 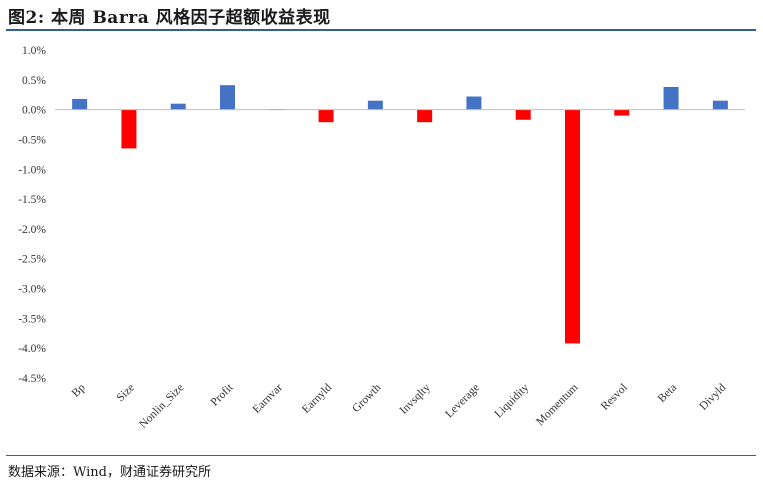 I want to click on bar-resvol, so click(x=622, y=112).